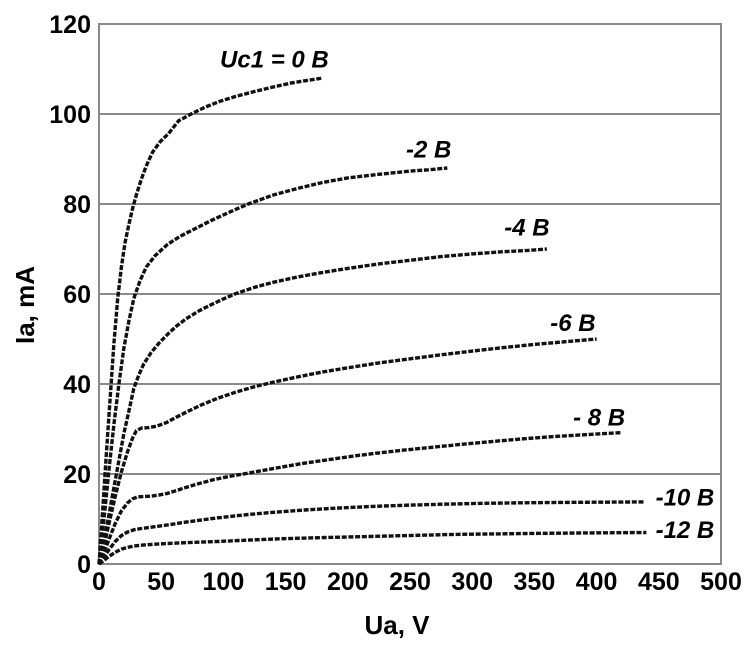 The height and width of the screenshot is (650, 752). What do you see at coordinates (721, 582) in the screenshot?
I see `x-tick-label-500: 500` at bounding box center [721, 582].